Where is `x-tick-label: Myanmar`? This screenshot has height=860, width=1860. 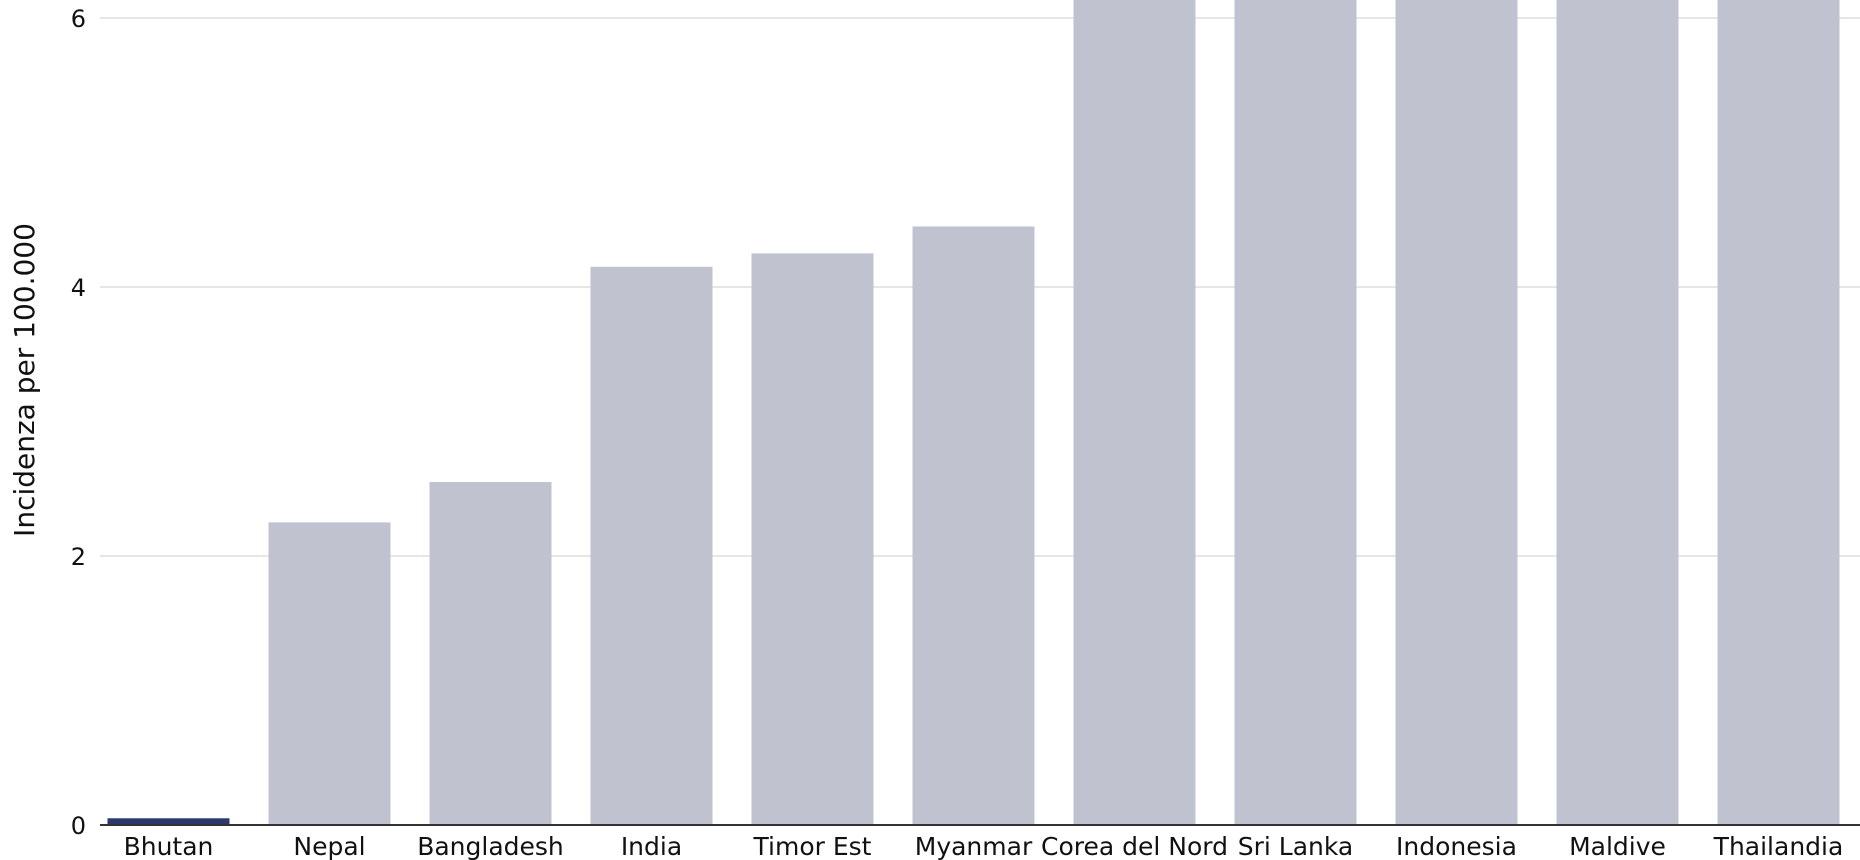
x-tick-label: Myanmar is located at coordinates (974, 846).